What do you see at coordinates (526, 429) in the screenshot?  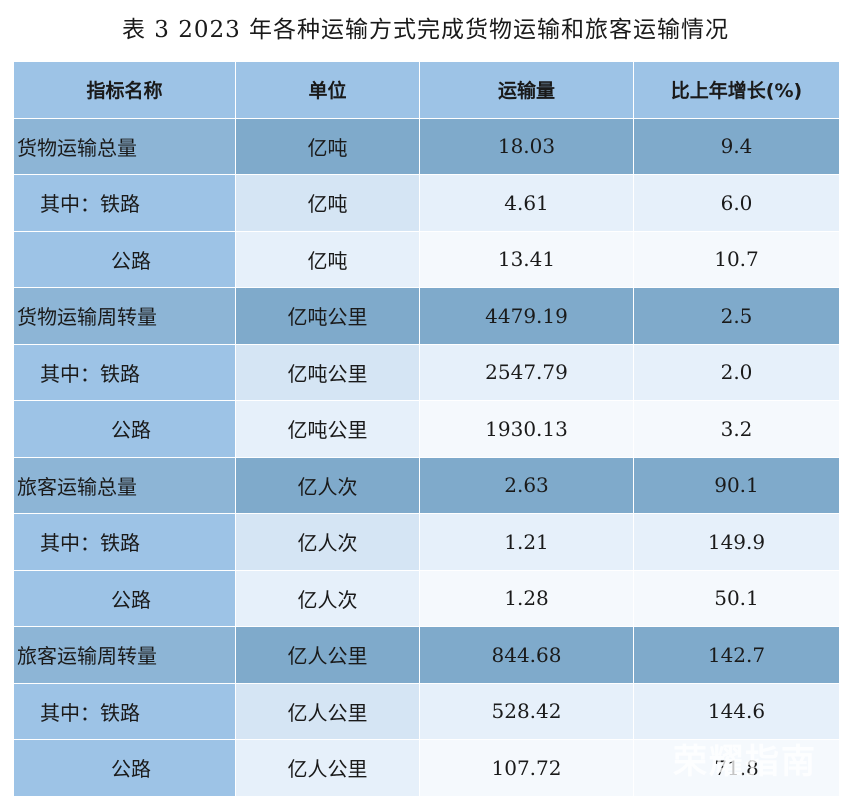 I see `cell-volume: 1930.13` at bounding box center [526, 429].